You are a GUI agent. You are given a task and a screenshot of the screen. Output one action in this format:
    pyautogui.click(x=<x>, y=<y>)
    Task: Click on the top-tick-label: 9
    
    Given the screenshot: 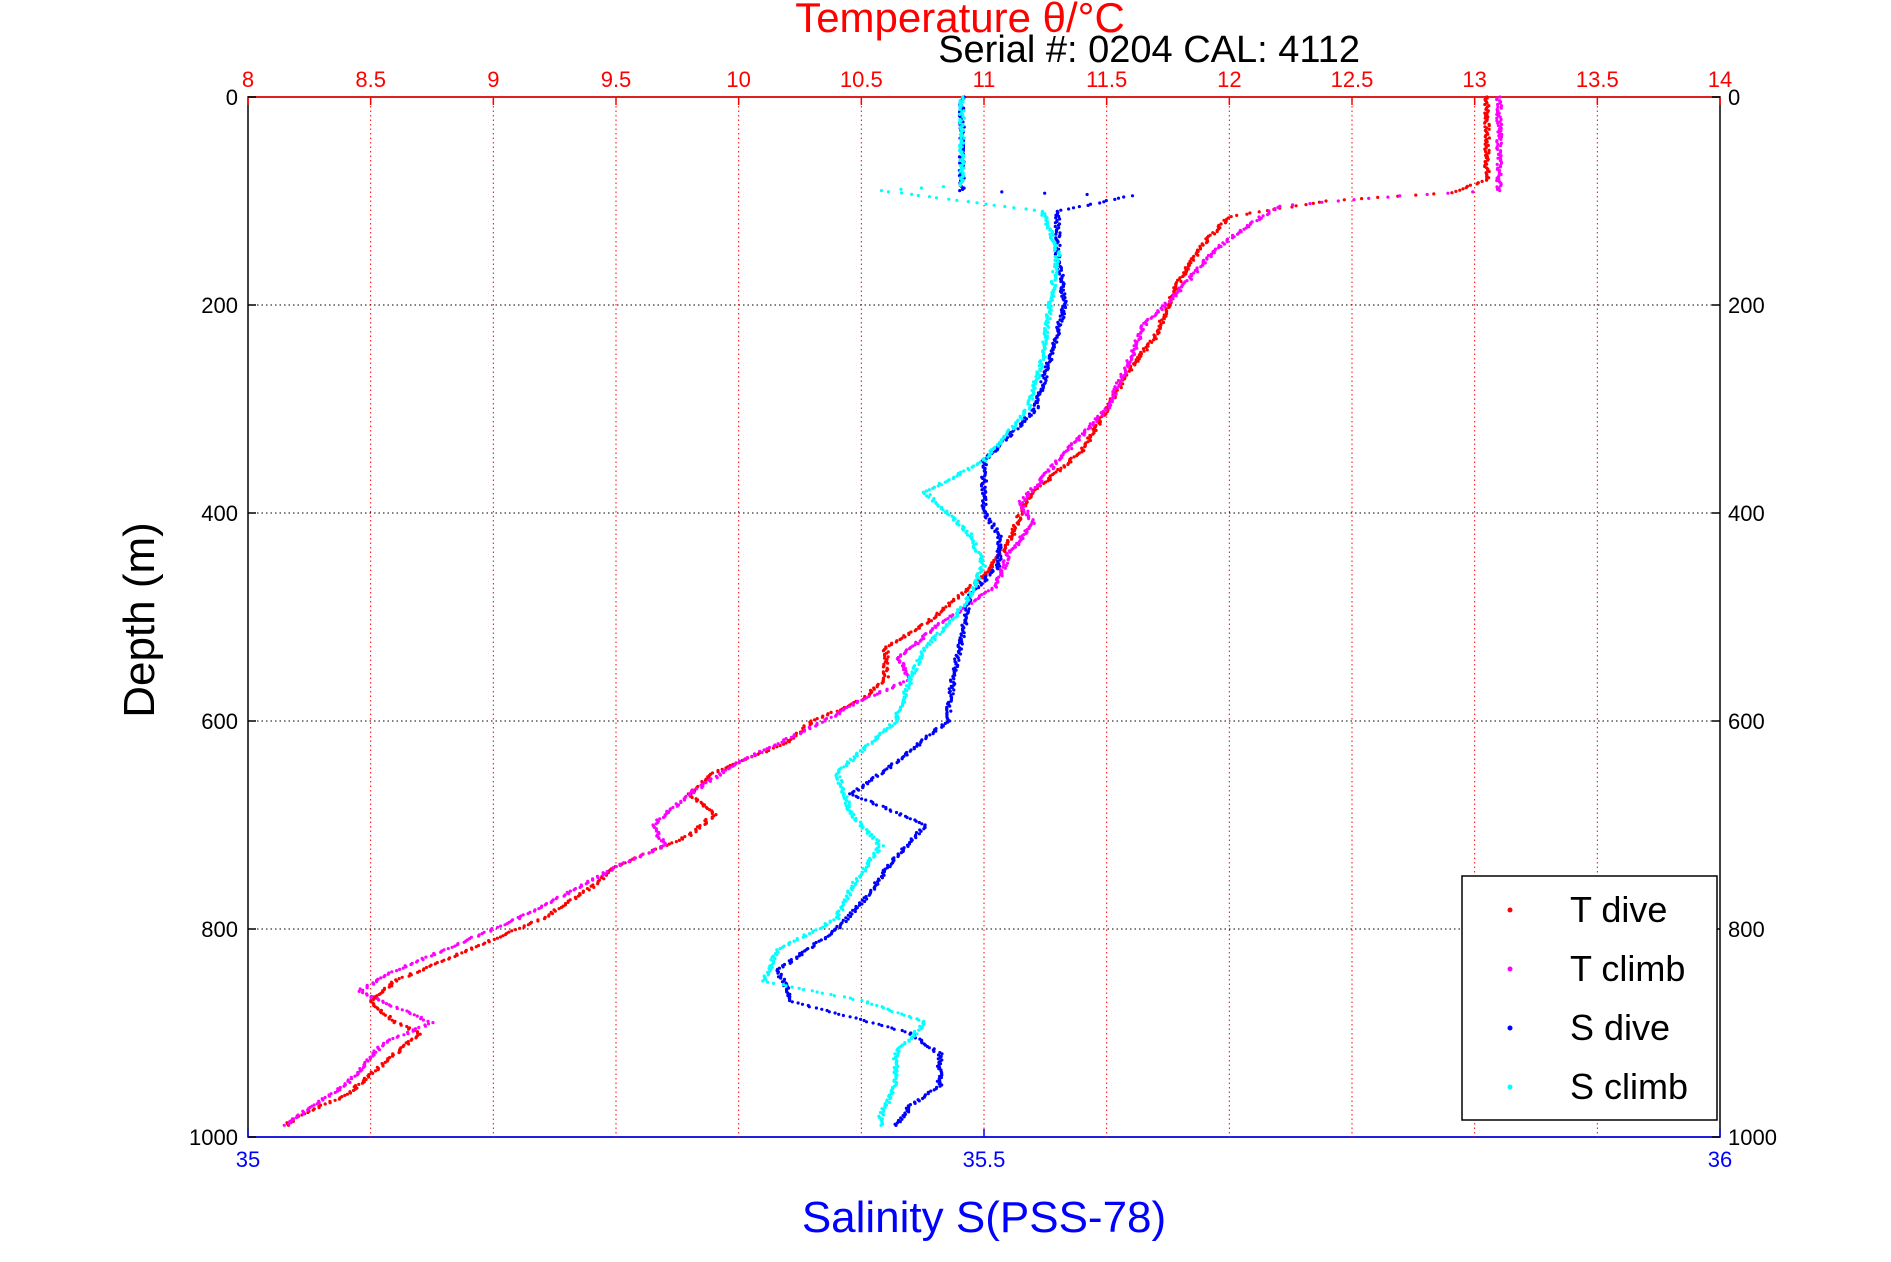 What is the action you would take?
    pyautogui.click(x=493, y=79)
    